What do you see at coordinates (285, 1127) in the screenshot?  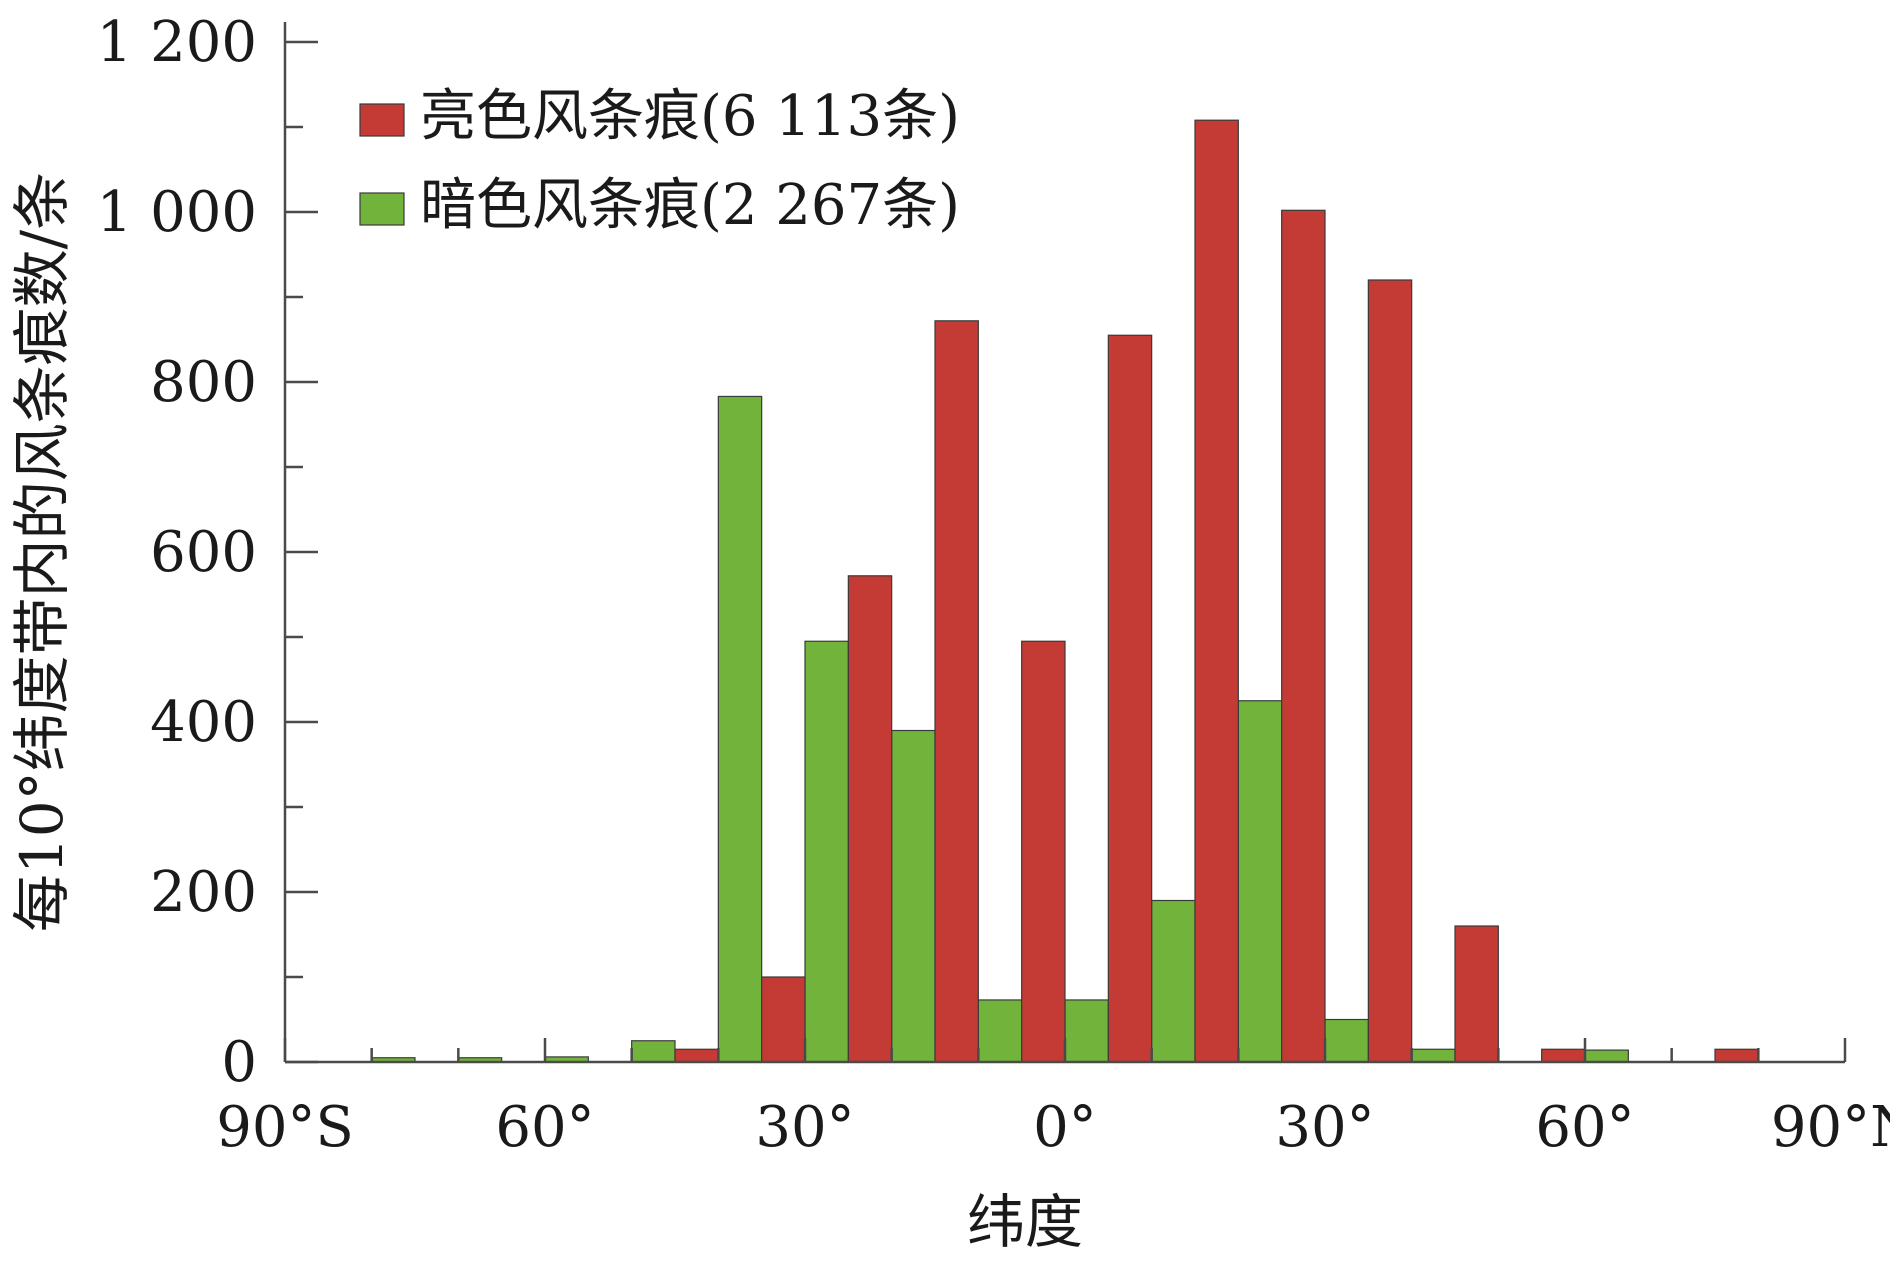 I see `x-tick-label--90: 90°S` at bounding box center [285, 1127].